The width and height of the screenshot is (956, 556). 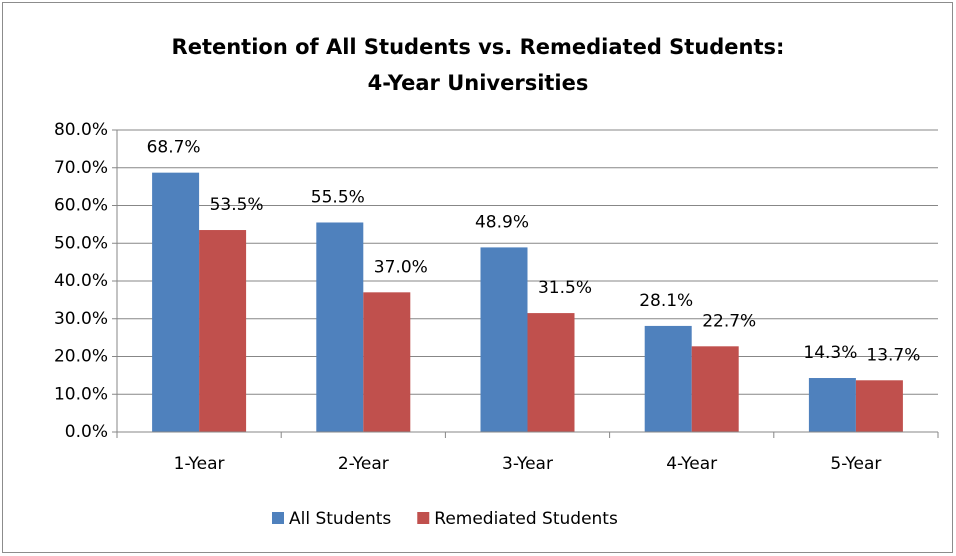 What do you see at coordinates (81, 206) in the screenshot?
I see `y-tick-label: 60.0%` at bounding box center [81, 206].